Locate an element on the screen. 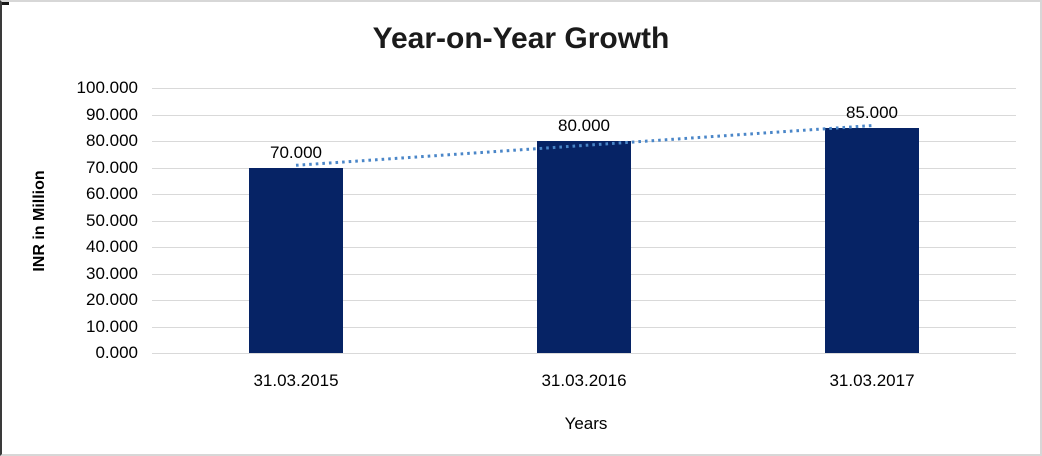 Image resolution: width=1042 pixels, height=456 pixels. trendline is located at coordinates (584, 145).